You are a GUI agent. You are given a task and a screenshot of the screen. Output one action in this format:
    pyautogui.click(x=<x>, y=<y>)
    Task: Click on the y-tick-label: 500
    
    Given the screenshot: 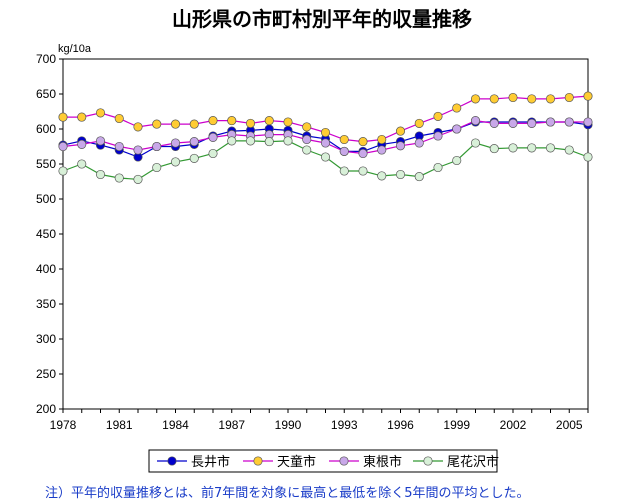 What is the action you would take?
    pyautogui.click(x=46, y=199)
    